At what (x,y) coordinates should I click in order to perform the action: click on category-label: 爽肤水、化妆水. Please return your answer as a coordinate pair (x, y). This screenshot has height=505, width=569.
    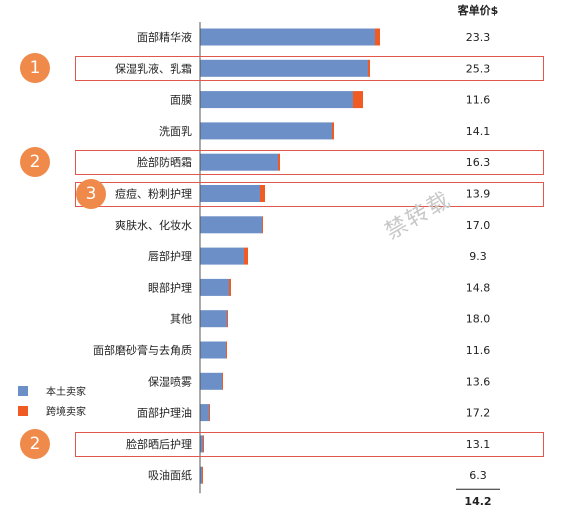
    Looking at the image, I should click on (153, 225).